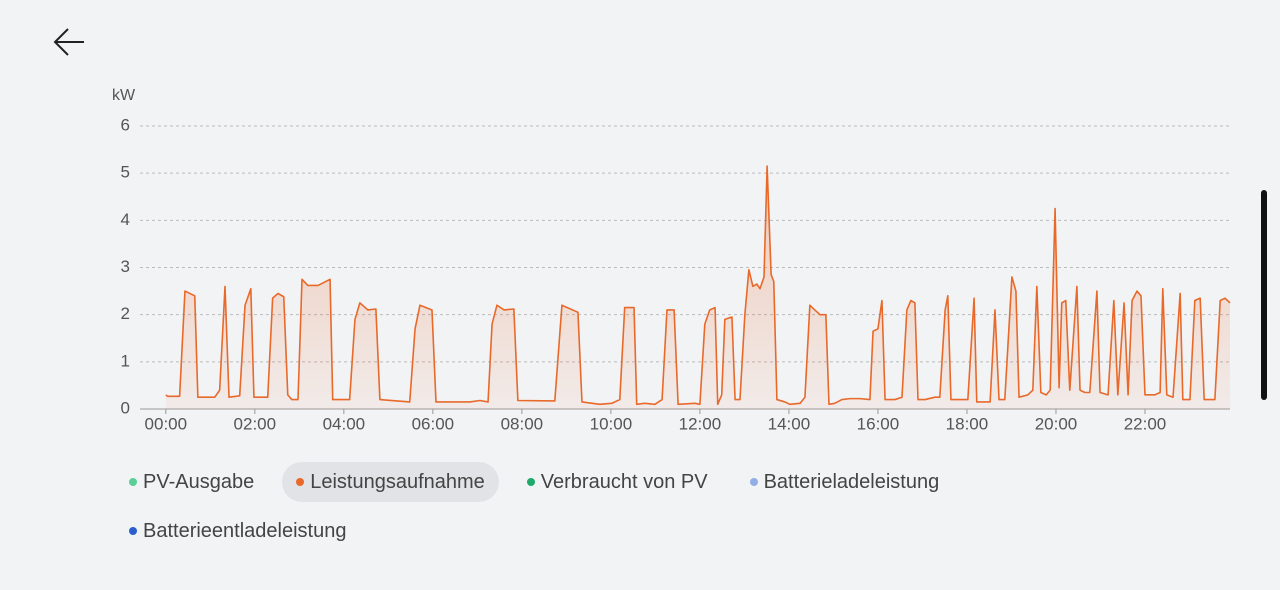 The height and width of the screenshot is (590, 1280). Describe the element at coordinates (125, 124) in the screenshot. I see `y-tick-label: 6` at that location.